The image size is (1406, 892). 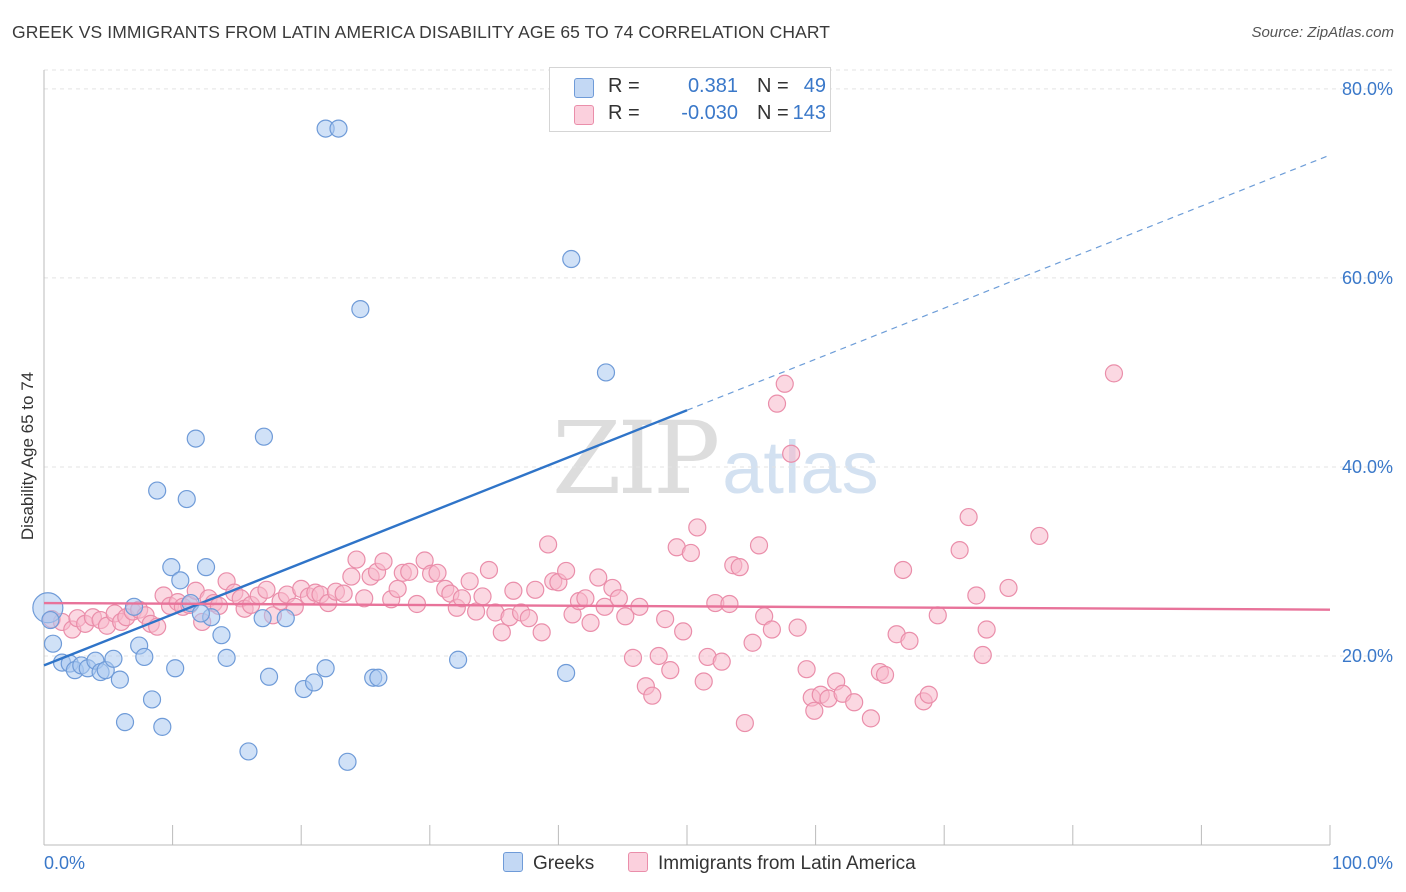 I want to click on watermark-zip: ZIP, so click(x=636, y=458).